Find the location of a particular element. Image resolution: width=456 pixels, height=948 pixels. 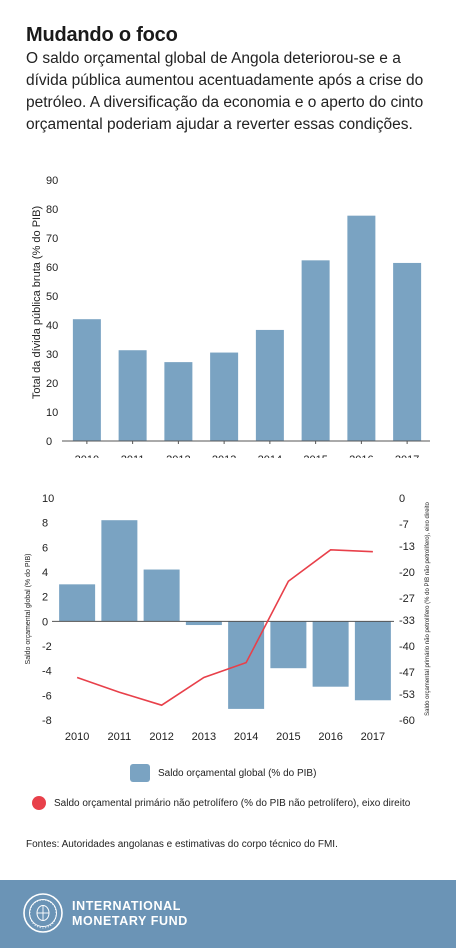

y-tick-label: 70 is located at coordinates (52, 239).